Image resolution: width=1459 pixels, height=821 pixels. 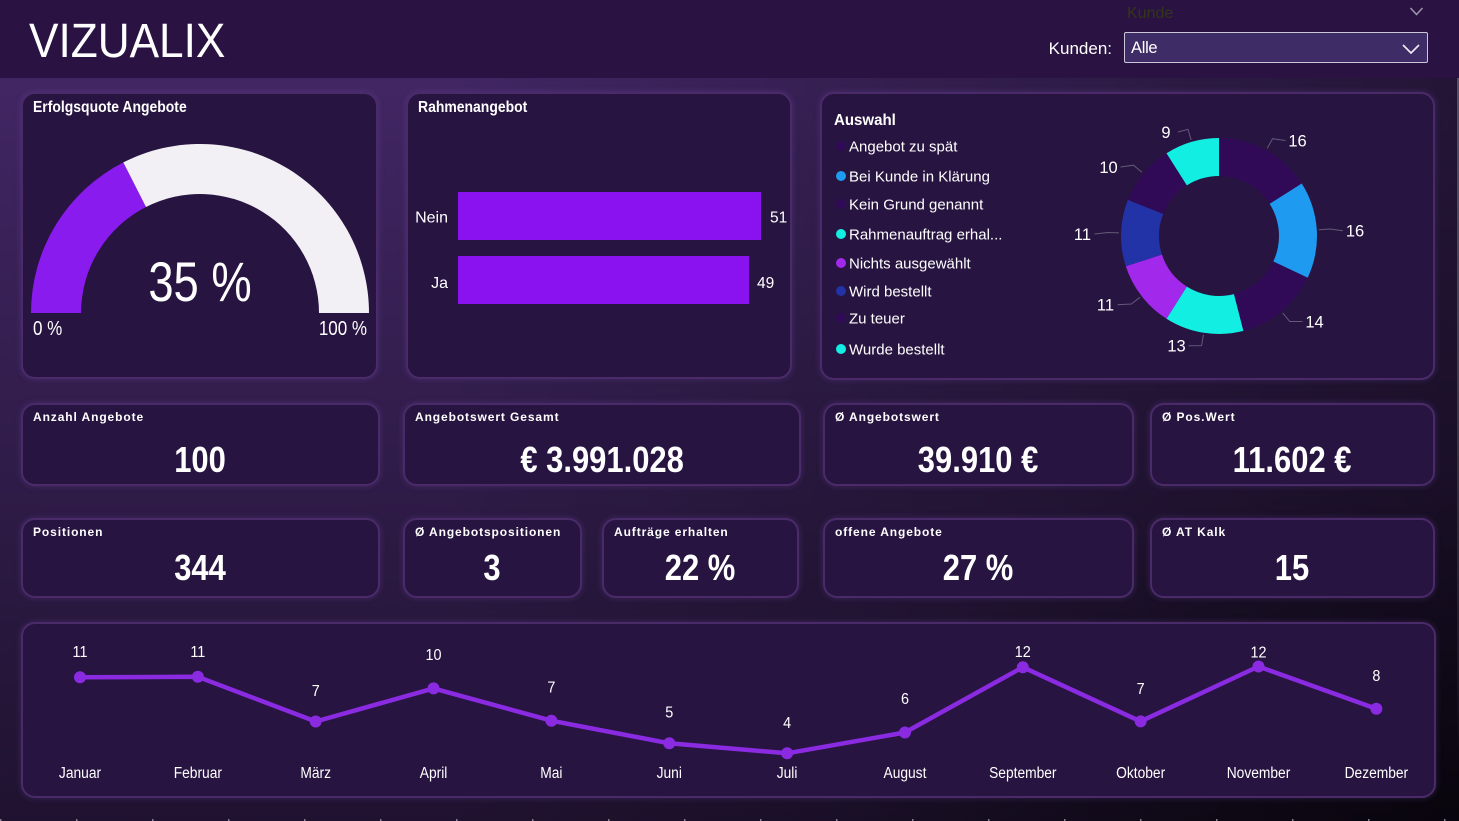 I want to click on svg-text: 49, so click(x=765, y=283).